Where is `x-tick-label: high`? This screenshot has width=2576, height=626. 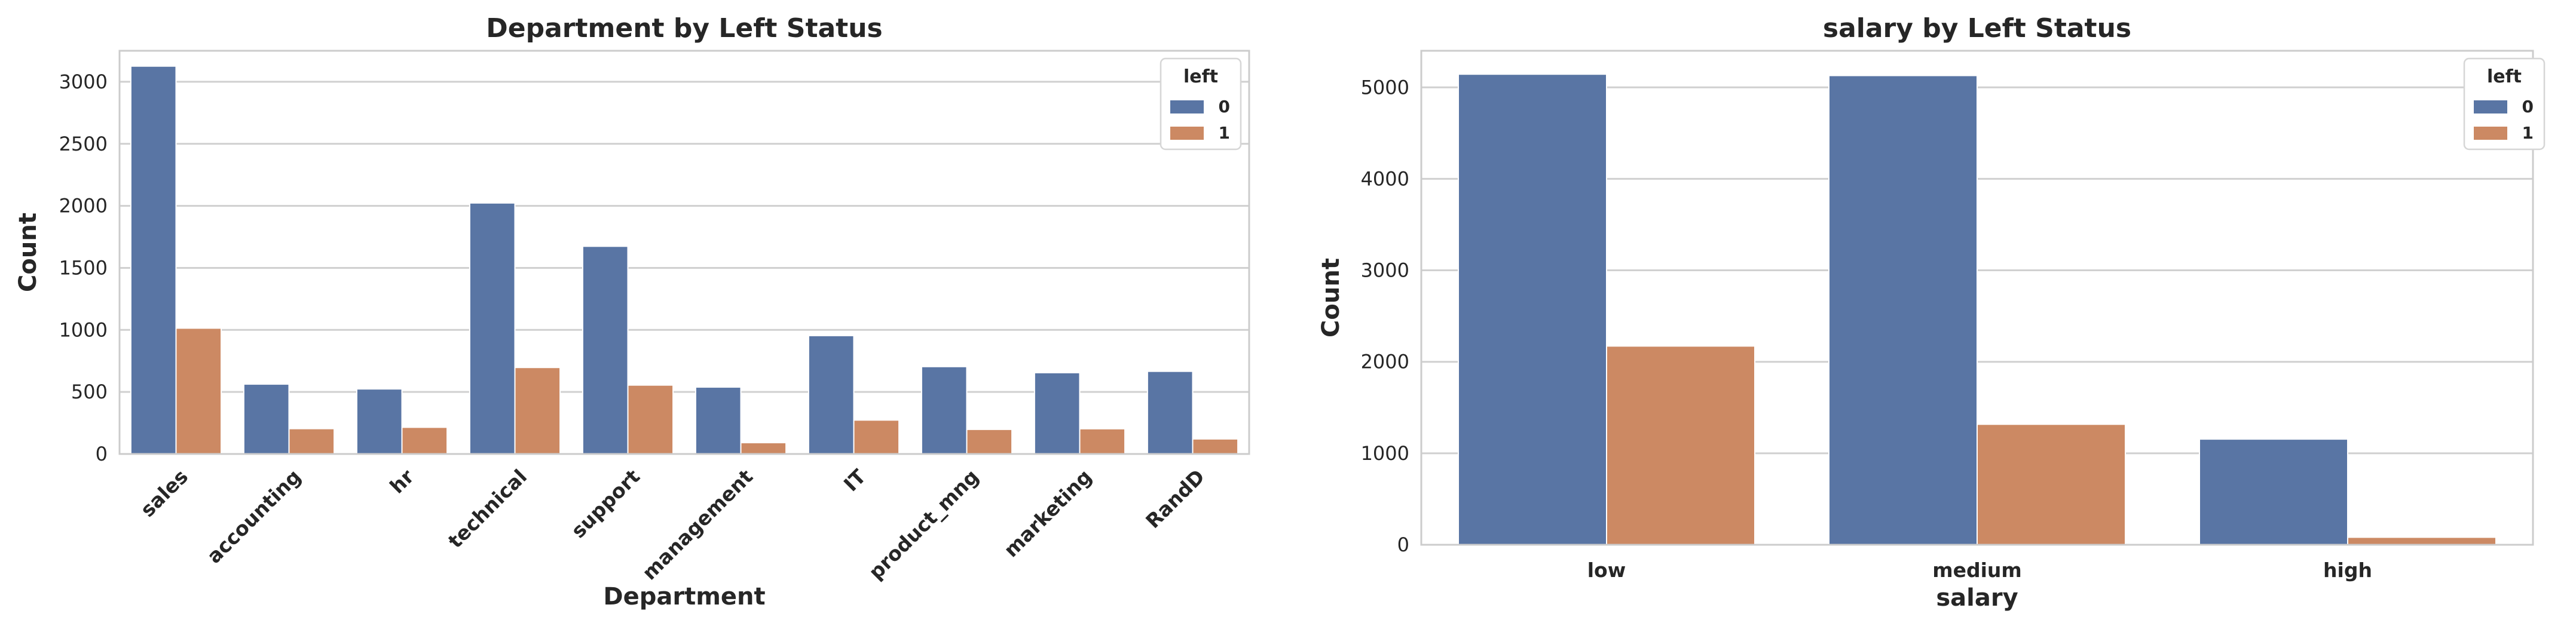
x-tick-label: high is located at coordinates (2347, 570).